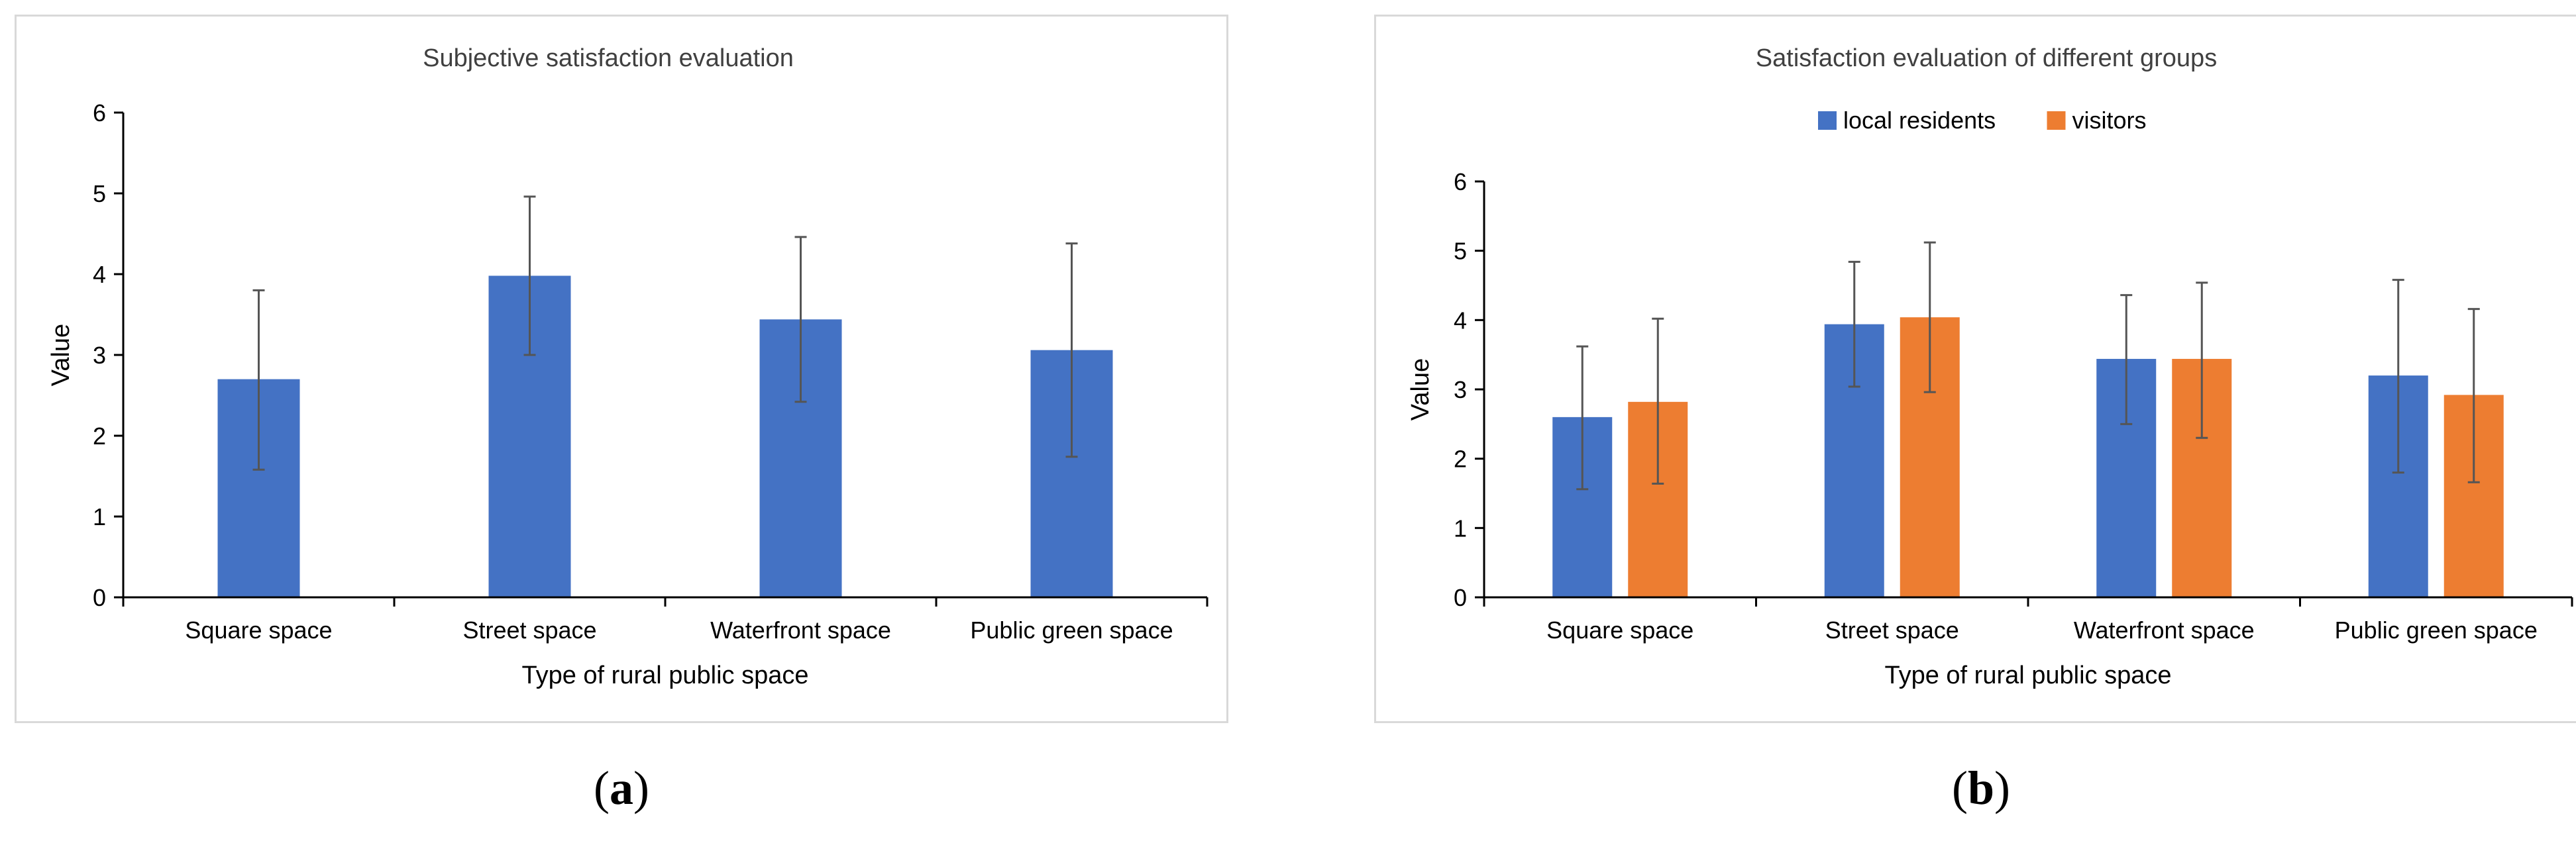 Image resolution: width=2576 pixels, height=841 pixels. I want to click on caption-b-letter: b, so click(1981, 788).